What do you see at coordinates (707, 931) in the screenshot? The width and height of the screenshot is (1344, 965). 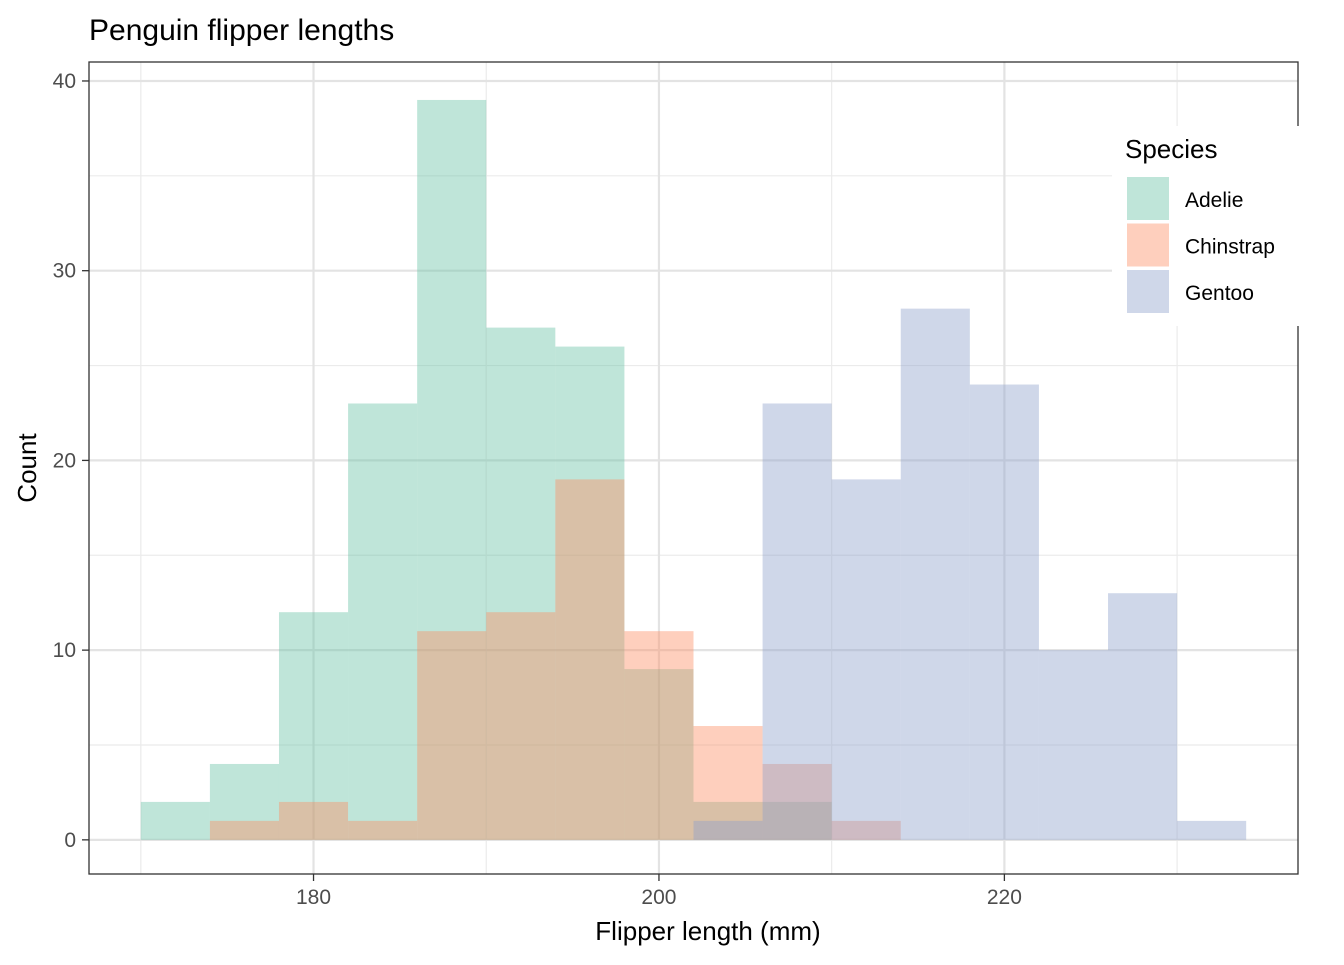 I see `x-axis-label: Flipper length (mm)` at bounding box center [707, 931].